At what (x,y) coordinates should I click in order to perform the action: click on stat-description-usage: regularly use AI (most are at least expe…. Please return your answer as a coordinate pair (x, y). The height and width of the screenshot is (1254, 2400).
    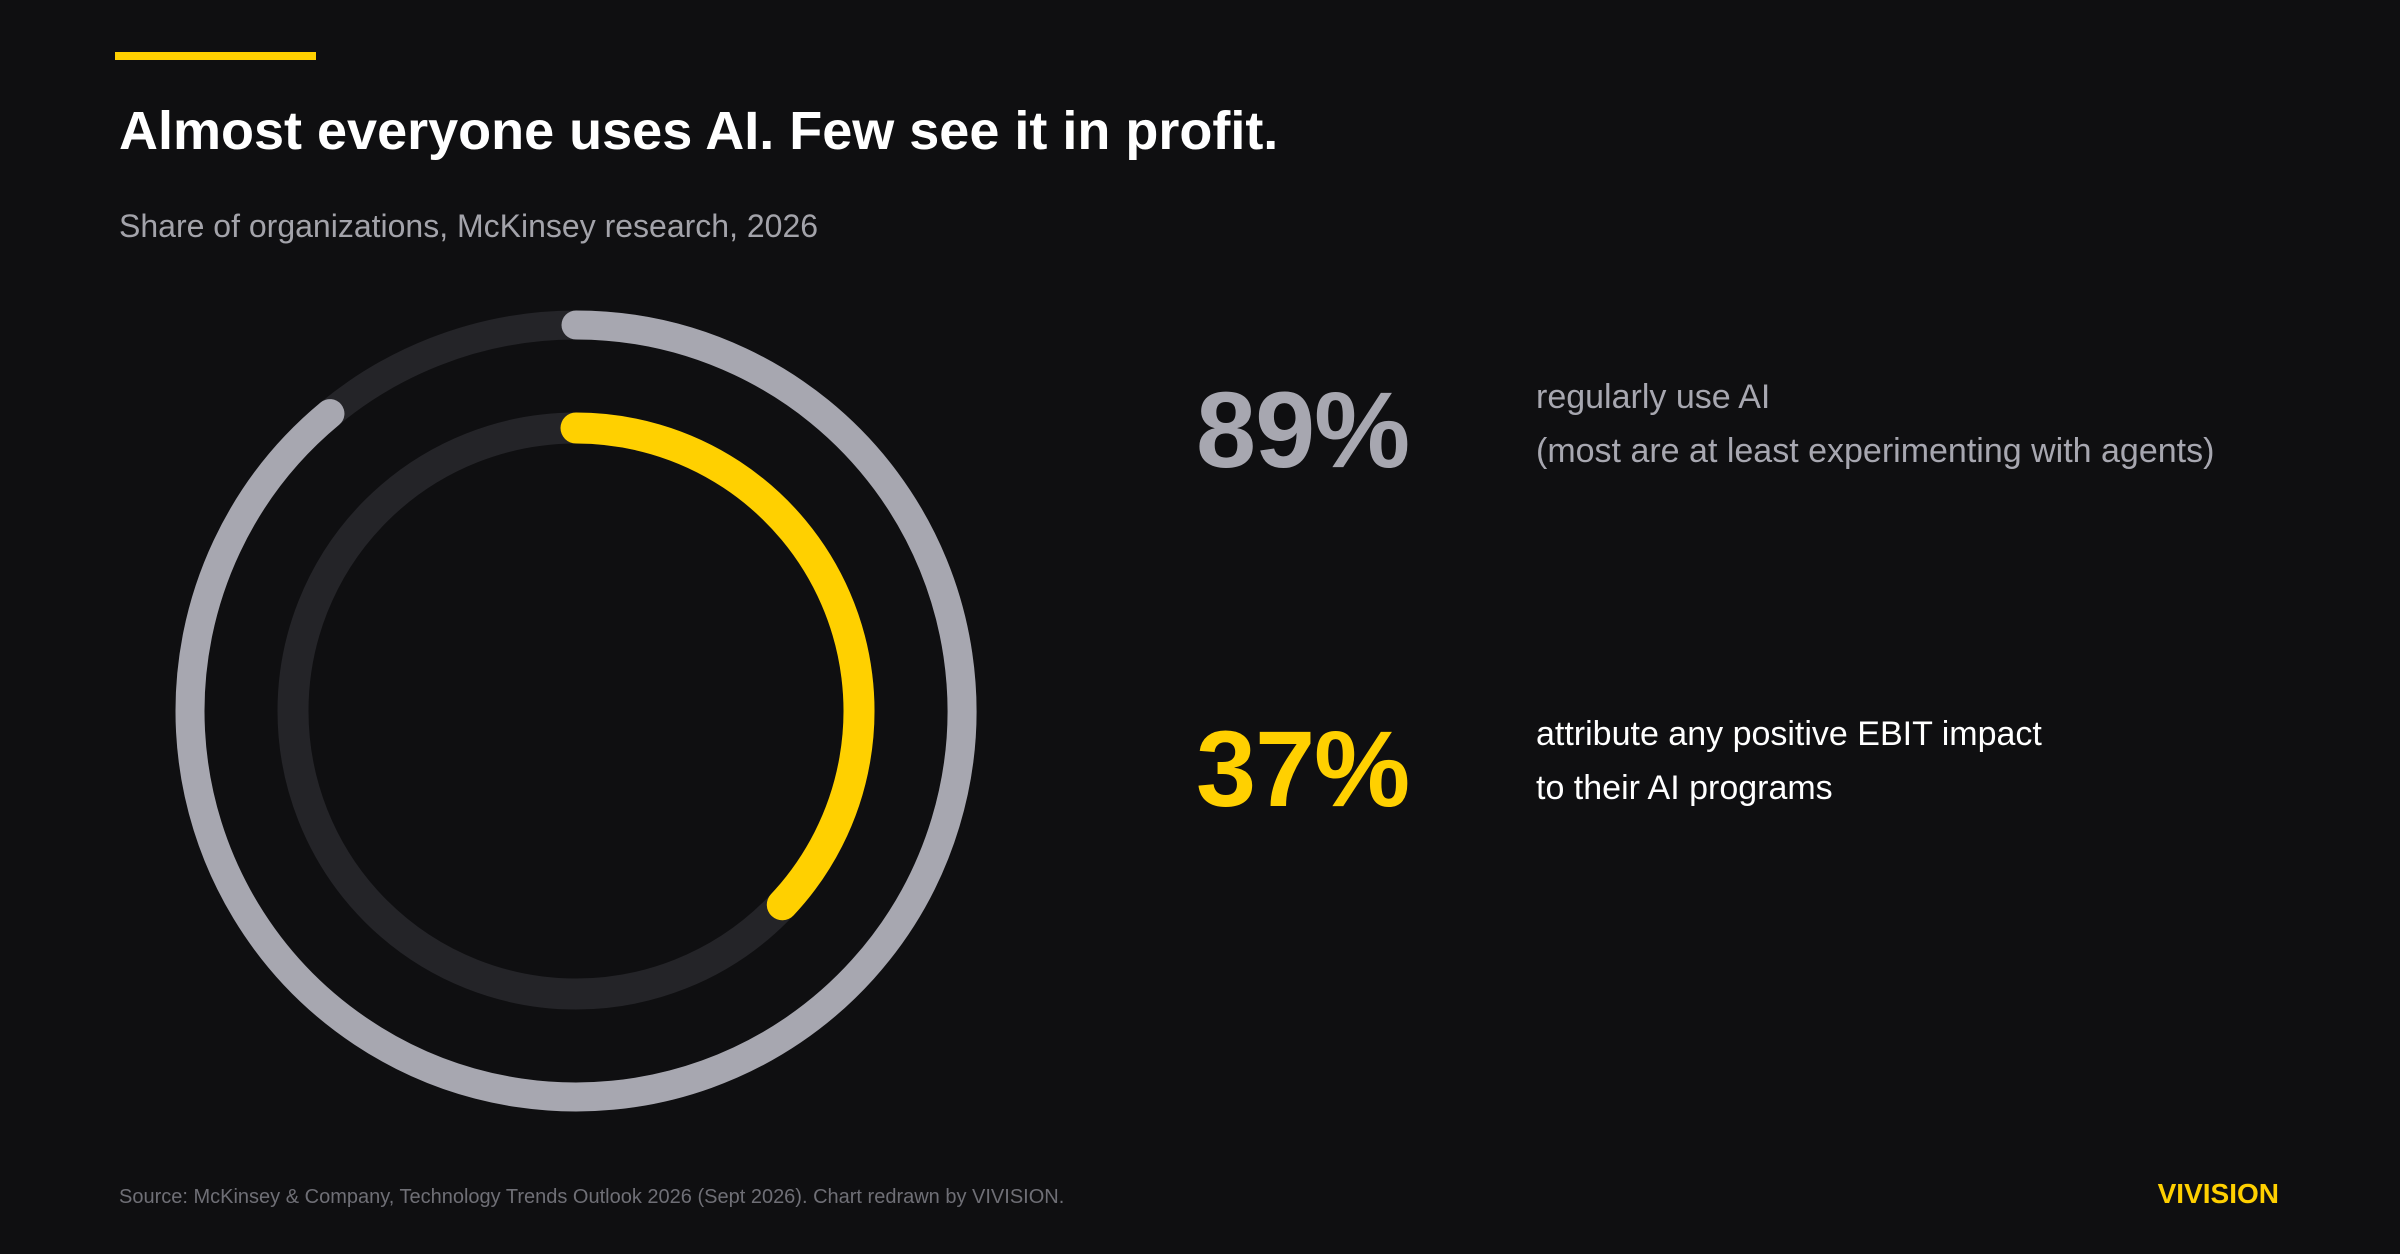
    Looking at the image, I should click on (1875, 424).